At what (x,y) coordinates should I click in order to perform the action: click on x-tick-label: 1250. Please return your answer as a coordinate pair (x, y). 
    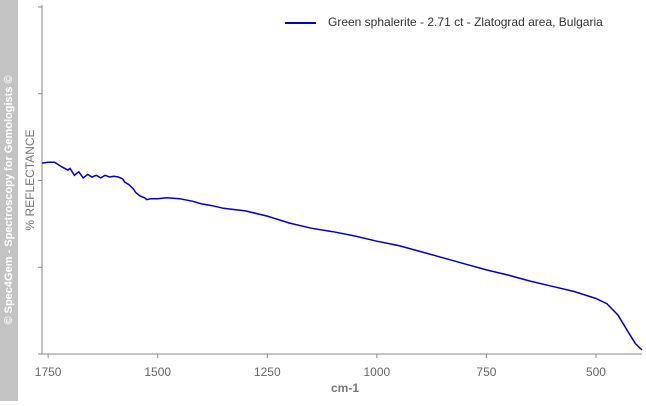
    Looking at the image, I should click on (267, 372).